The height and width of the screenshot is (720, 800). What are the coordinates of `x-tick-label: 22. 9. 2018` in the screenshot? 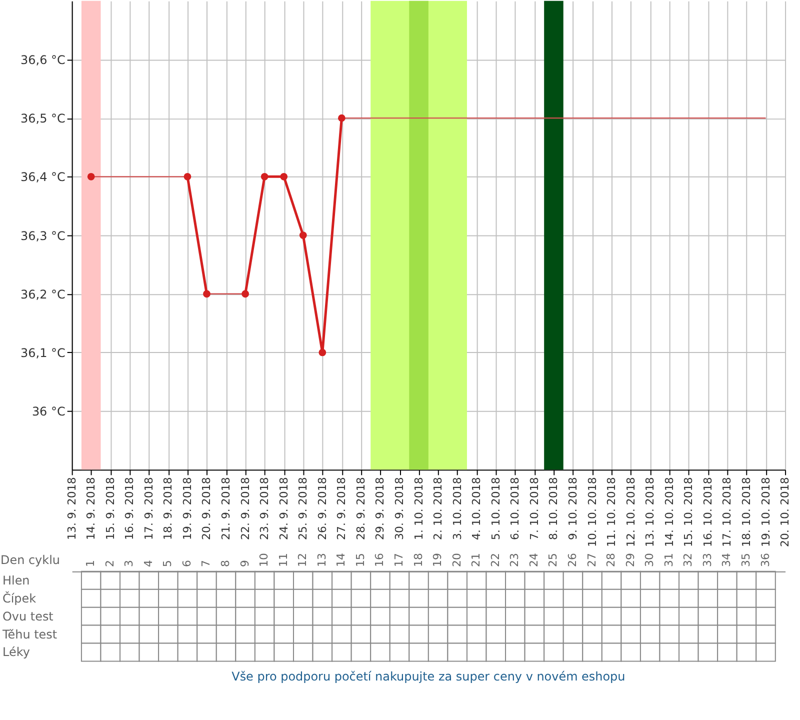 It's located at (245, 508).